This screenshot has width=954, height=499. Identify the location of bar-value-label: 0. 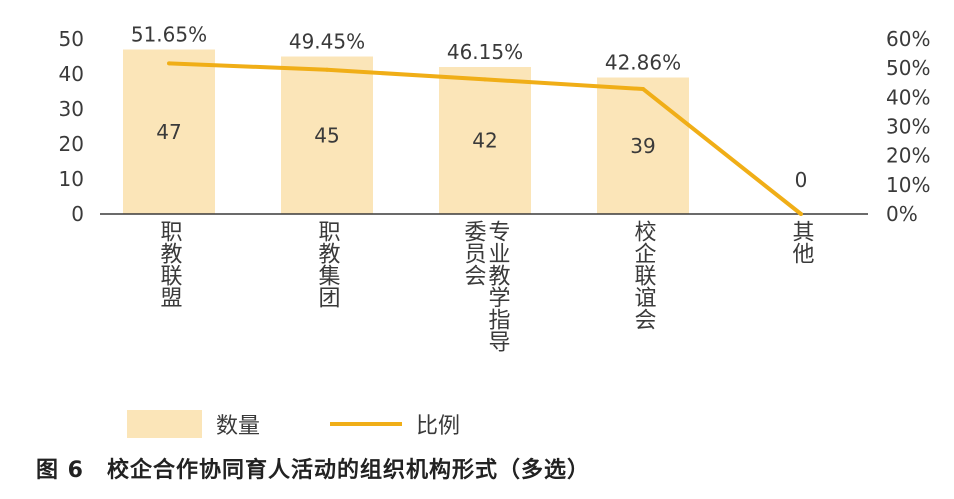
(801, 180).